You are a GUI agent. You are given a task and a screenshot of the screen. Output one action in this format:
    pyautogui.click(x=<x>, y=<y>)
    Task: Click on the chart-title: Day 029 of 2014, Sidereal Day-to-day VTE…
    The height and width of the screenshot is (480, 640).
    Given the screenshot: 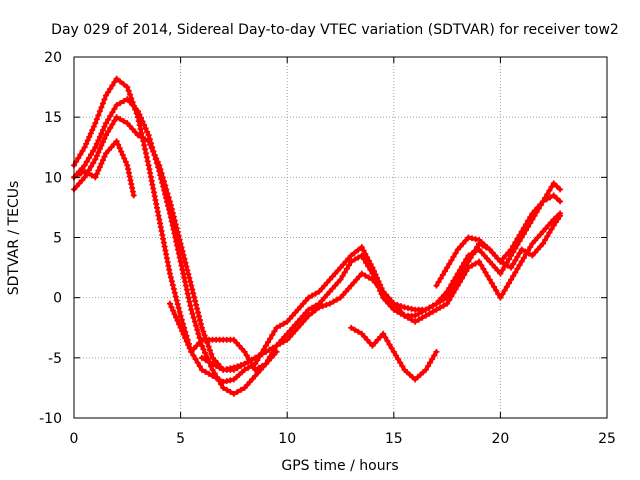 What is the action you would take?
    pyautogui.click(x=335, y=30)
    